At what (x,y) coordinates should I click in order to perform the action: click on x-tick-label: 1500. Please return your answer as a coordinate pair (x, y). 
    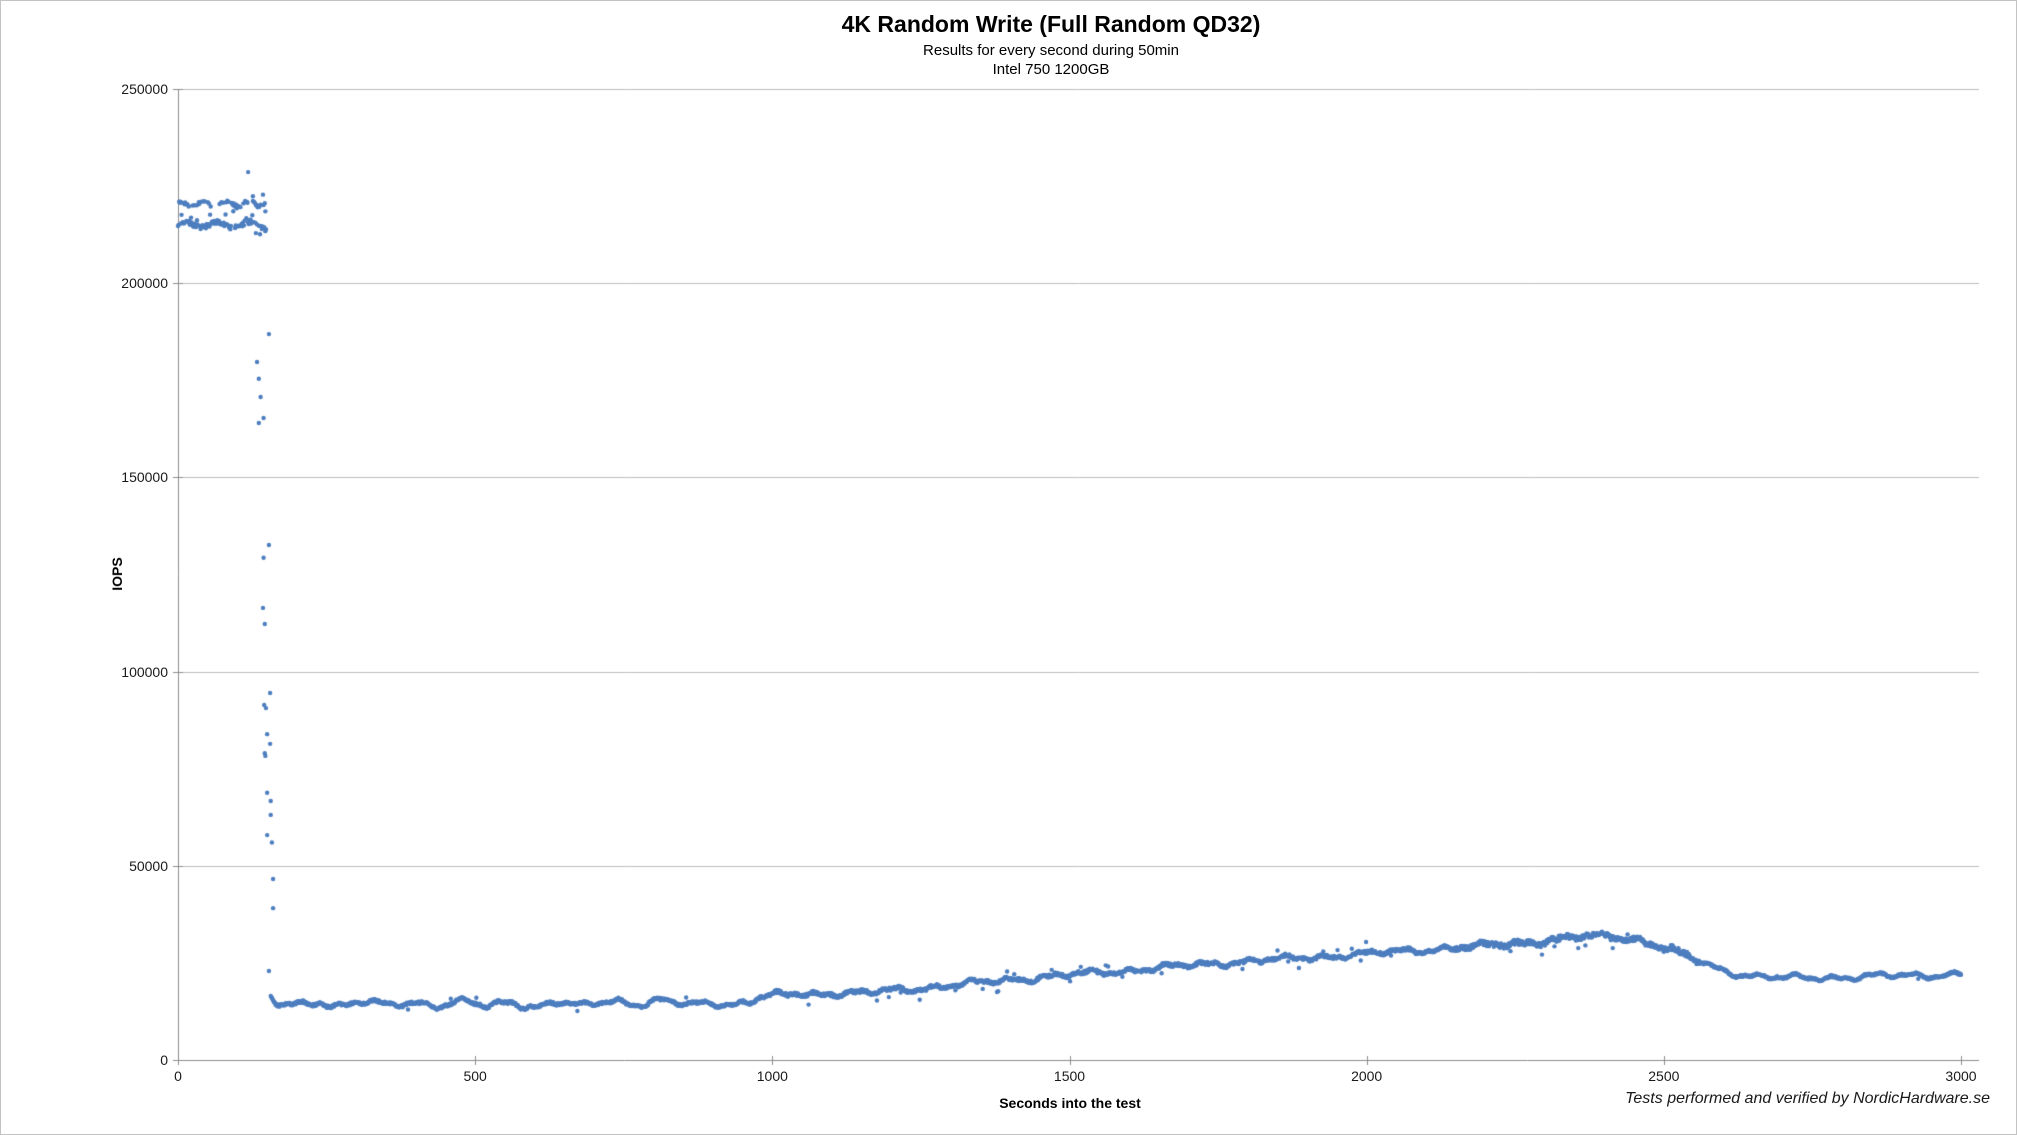
    Looking at the image, I should click on (1069, 1076).